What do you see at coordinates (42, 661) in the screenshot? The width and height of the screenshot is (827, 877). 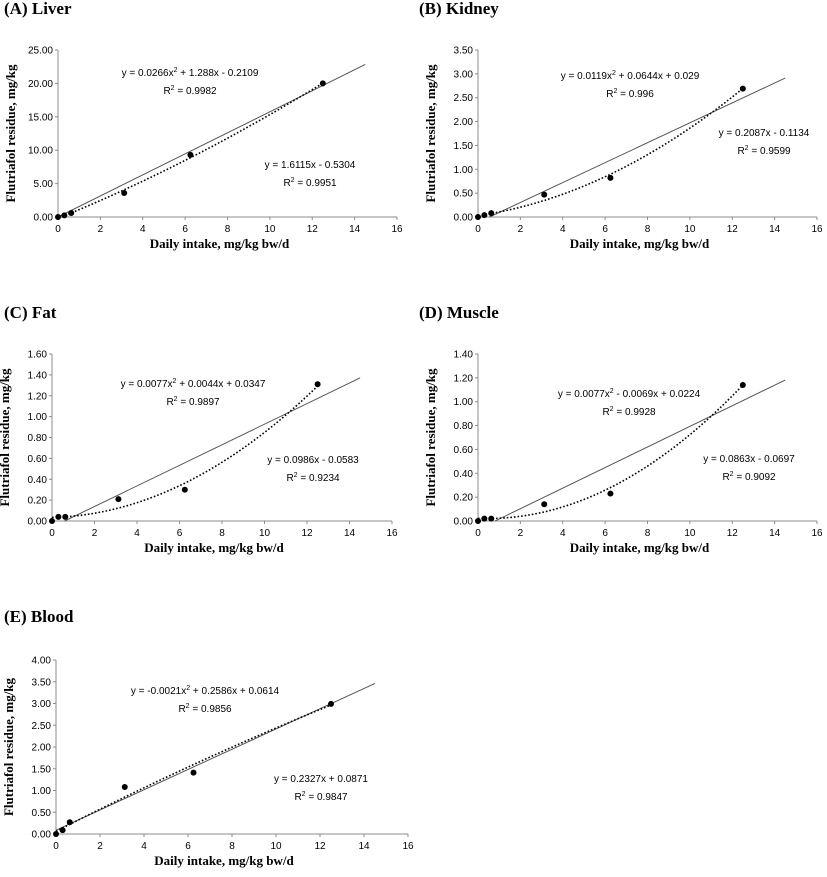 I see `y-tick-label: 4.00` at bounding box center [42, 661].